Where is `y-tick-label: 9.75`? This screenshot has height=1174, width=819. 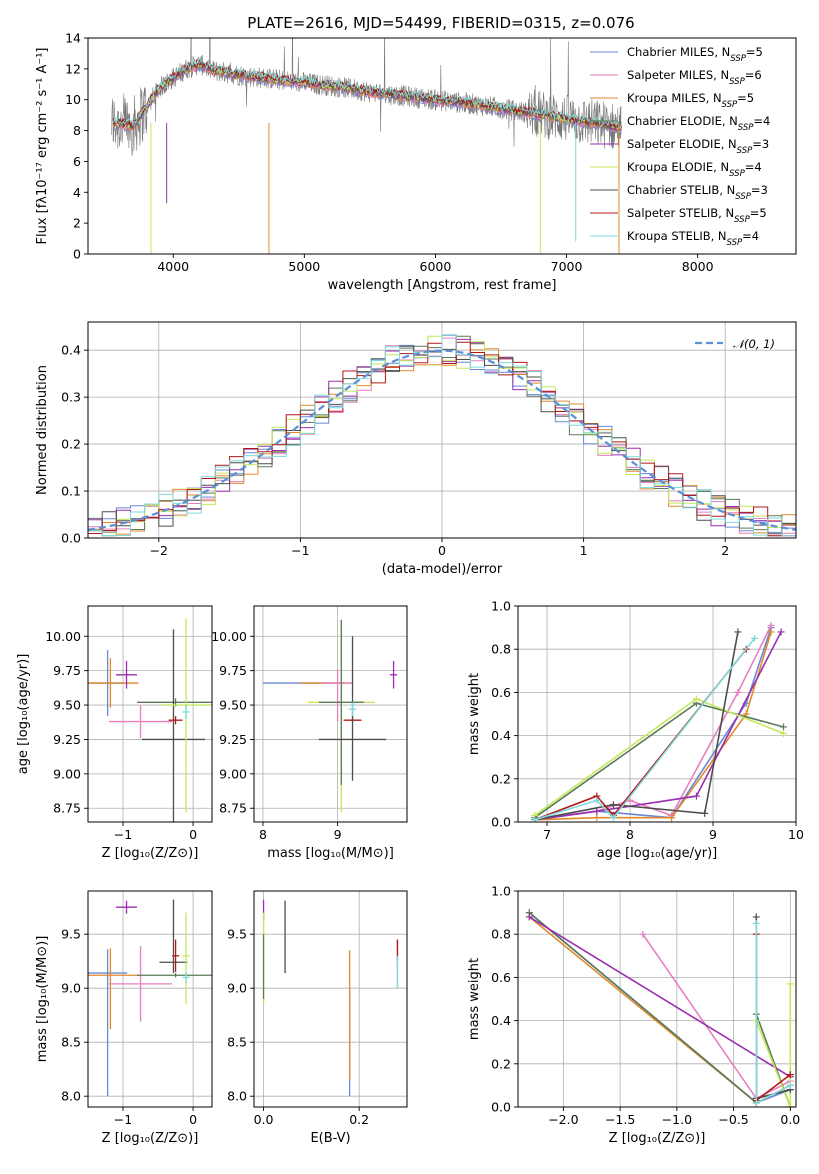
y-tick-label: 9.75 is located at coordinates (233, 670).